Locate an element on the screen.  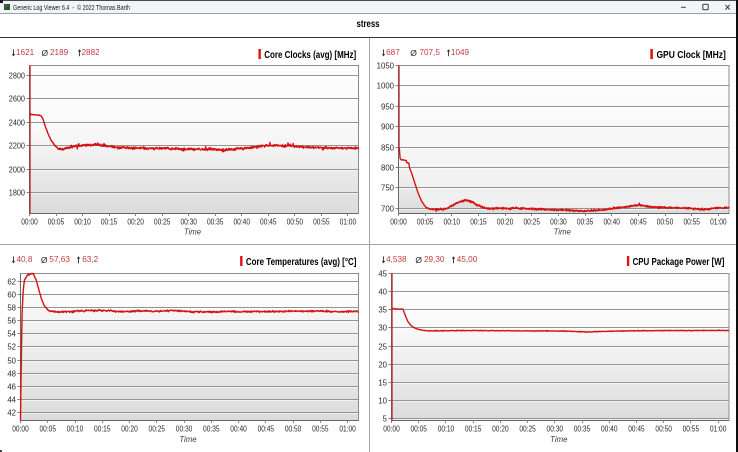
svg-text: 45 is located at coordinates (382, 273).